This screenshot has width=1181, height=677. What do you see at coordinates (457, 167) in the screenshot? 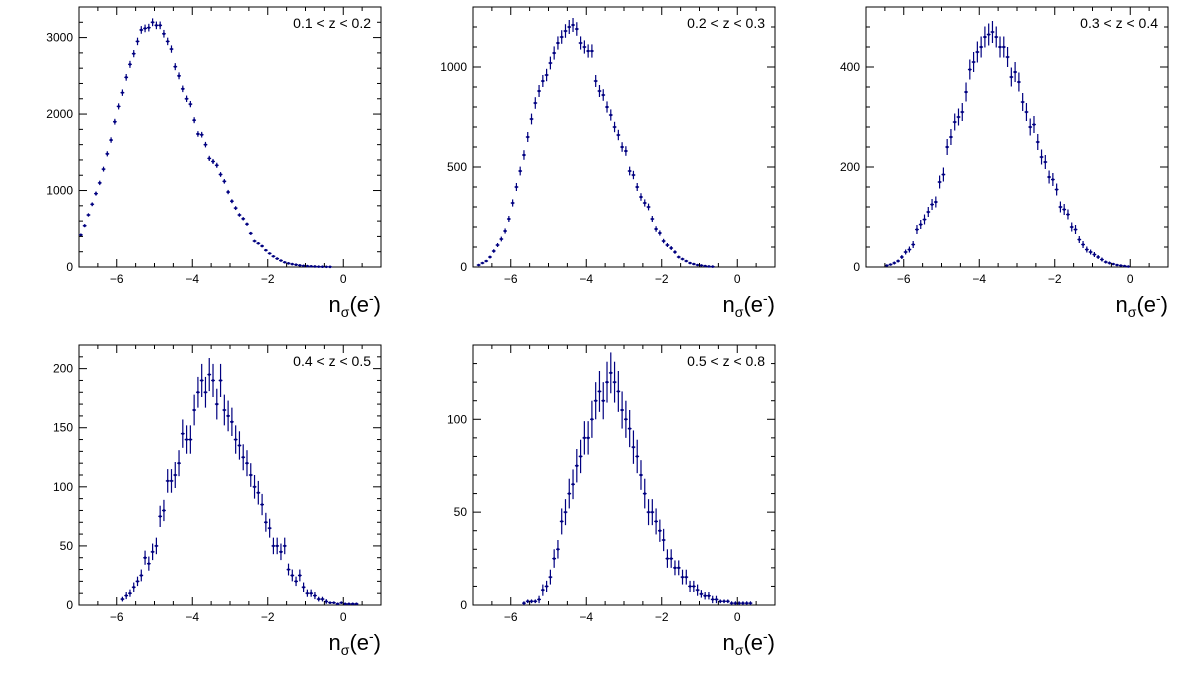
I see `y-tick-label: 500` at bounding box center [457, 167].